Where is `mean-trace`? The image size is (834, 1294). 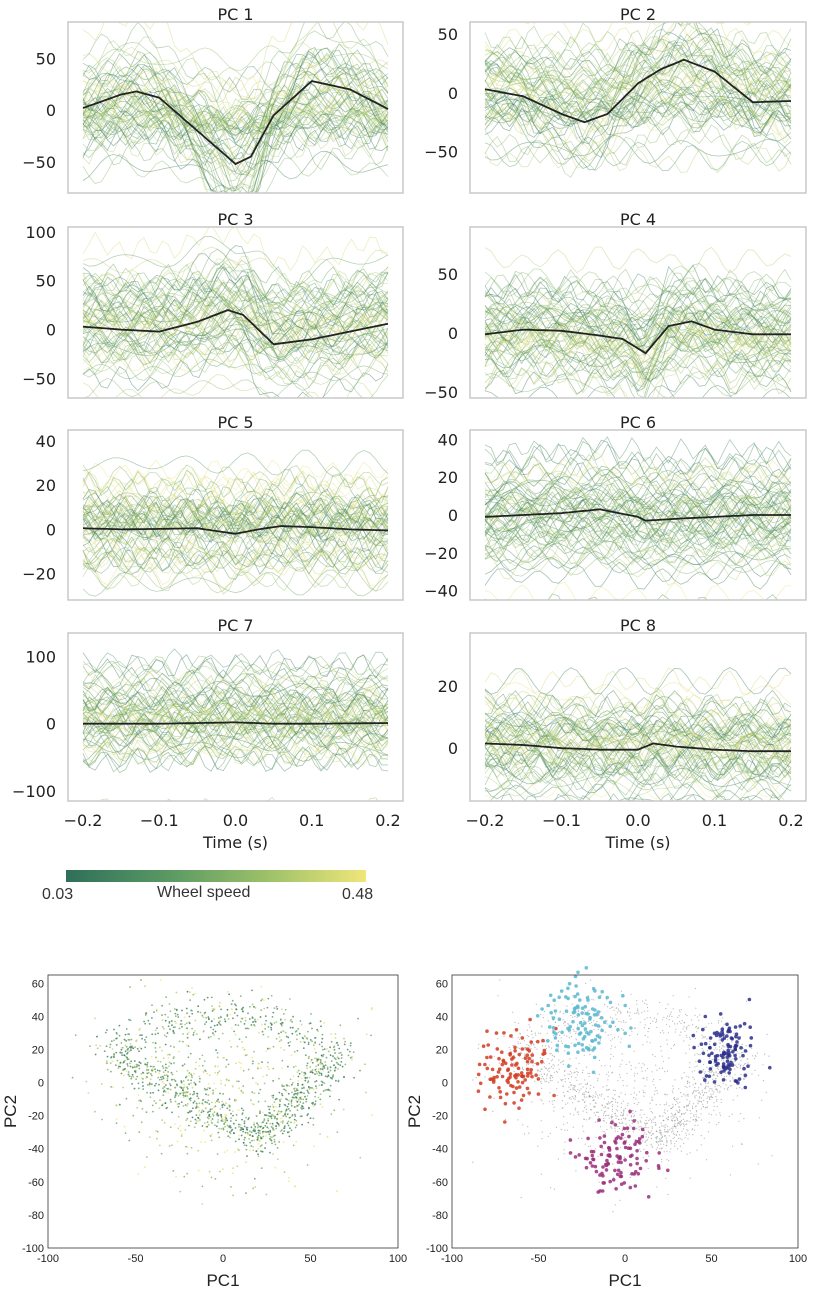 mean-trace is located at coordinates (235, 530).